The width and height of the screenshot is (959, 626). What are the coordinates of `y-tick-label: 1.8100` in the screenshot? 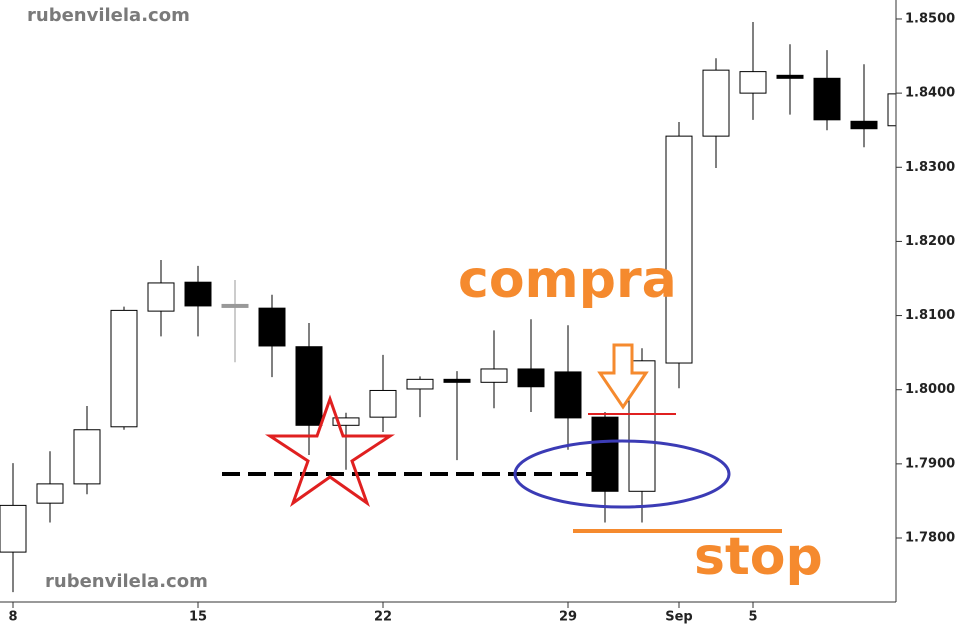 It's located at (930, 315).